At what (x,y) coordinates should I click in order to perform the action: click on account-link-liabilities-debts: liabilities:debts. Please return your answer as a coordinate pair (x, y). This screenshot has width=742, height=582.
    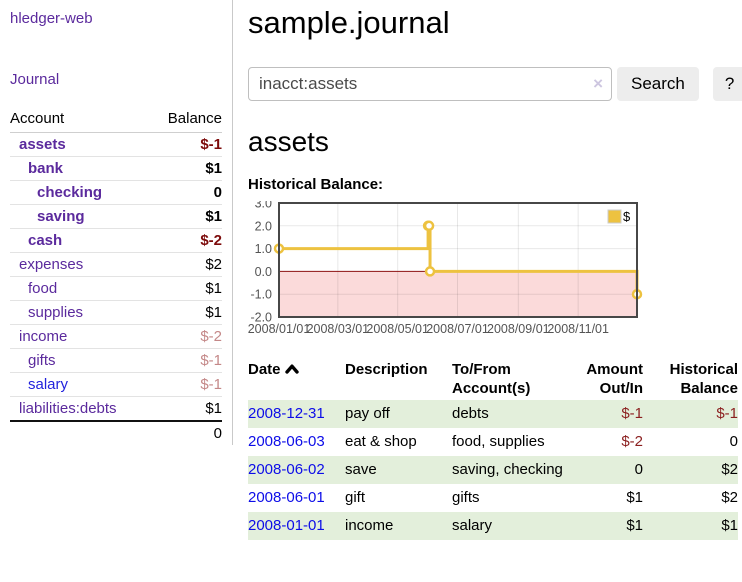
    Looking at the image, I should click on (68, 408).